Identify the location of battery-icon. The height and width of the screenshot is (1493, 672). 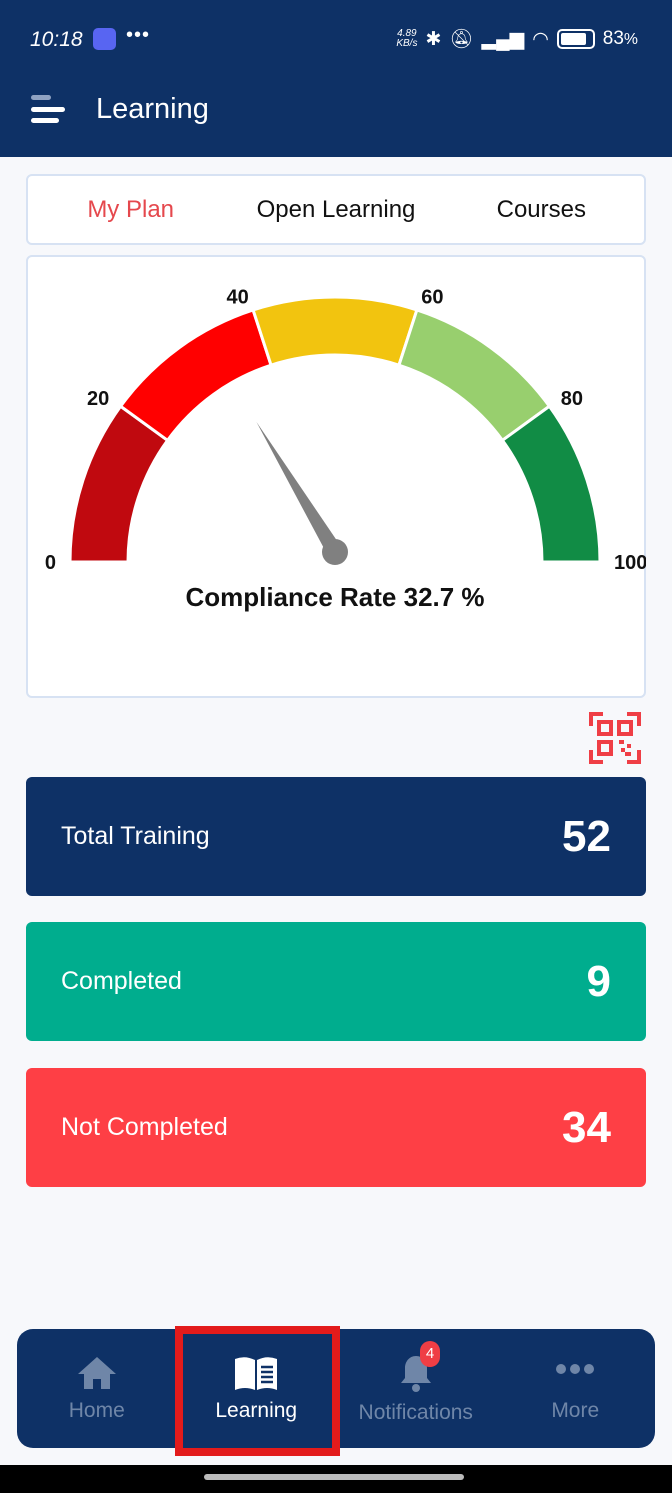
(575, 39).